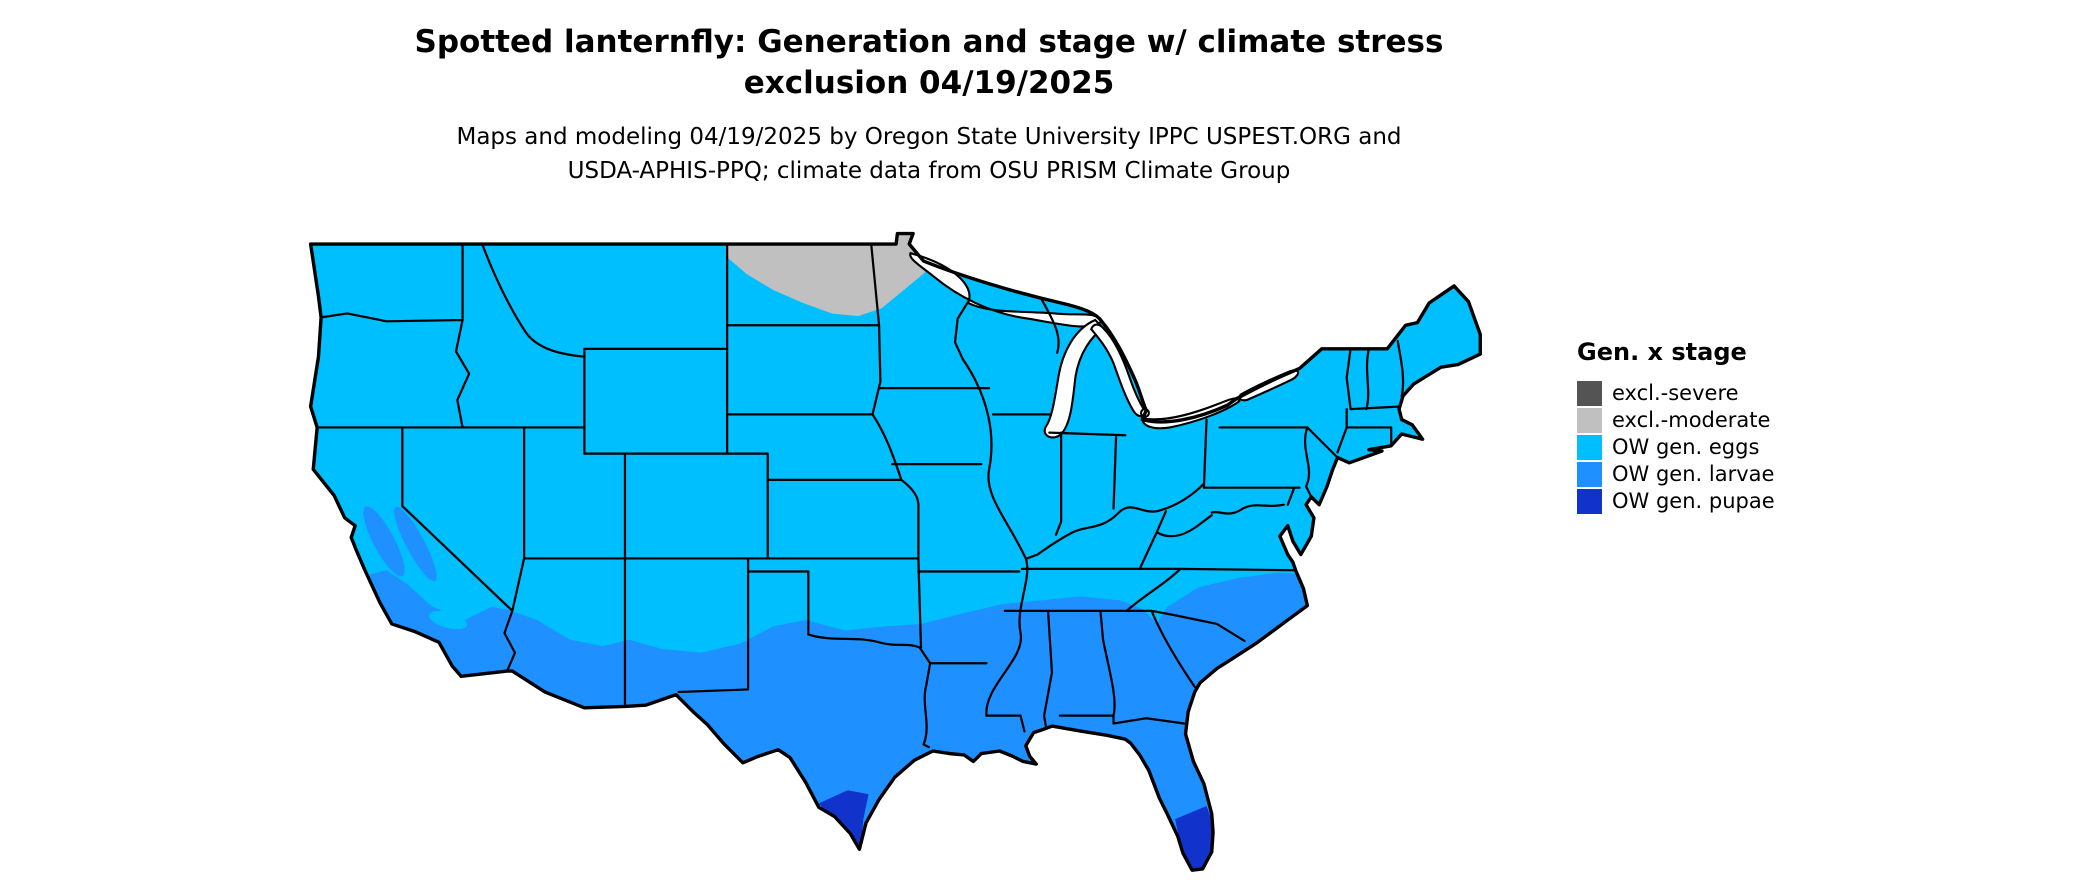  What do you see at coordinates (1589, 501) in the screenshot?
I see `legend-swatch-ow-pupae` at bounding box center [1589, 501].